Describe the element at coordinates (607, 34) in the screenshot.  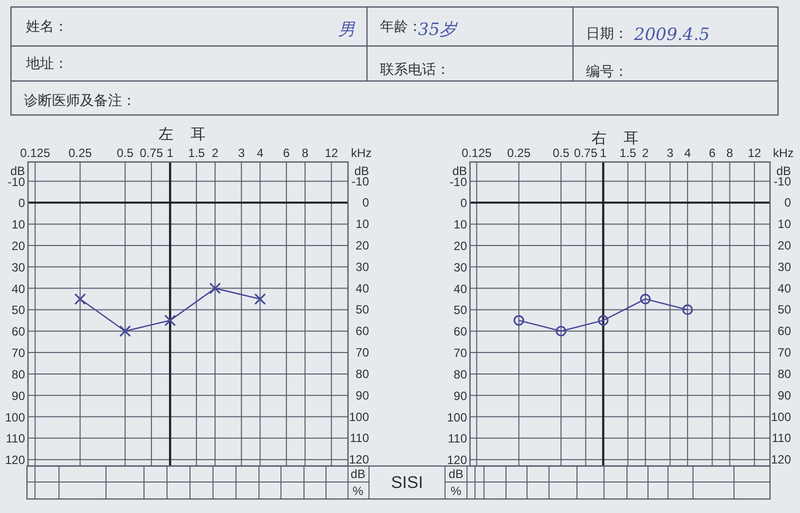
I see `text: 日期：` at that location.